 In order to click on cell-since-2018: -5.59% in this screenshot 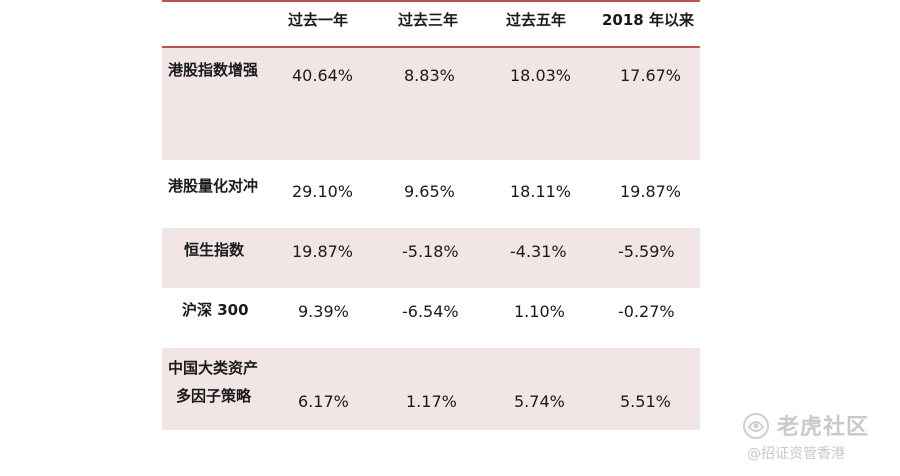, I will do `click(646, 251)`.